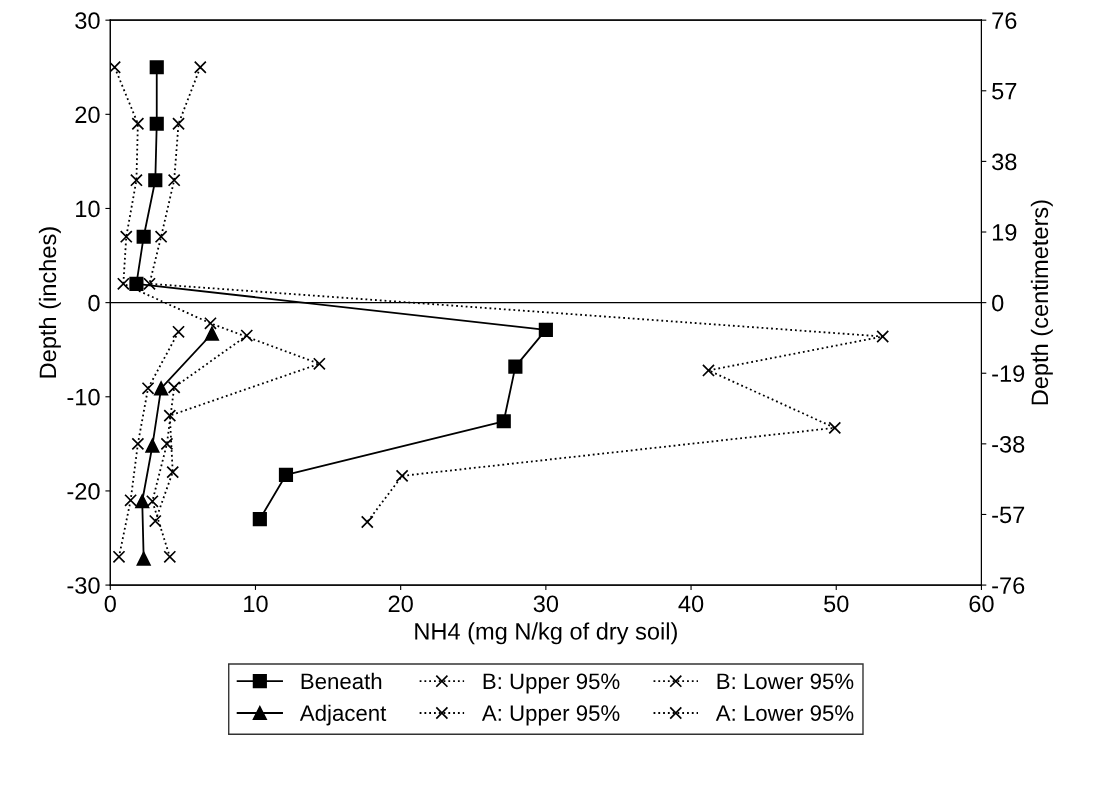 The image size is (1114, 807). Describe the element at coordinates (691, 604) in the screenshot. I see `x-tick-label: 40` at that location.